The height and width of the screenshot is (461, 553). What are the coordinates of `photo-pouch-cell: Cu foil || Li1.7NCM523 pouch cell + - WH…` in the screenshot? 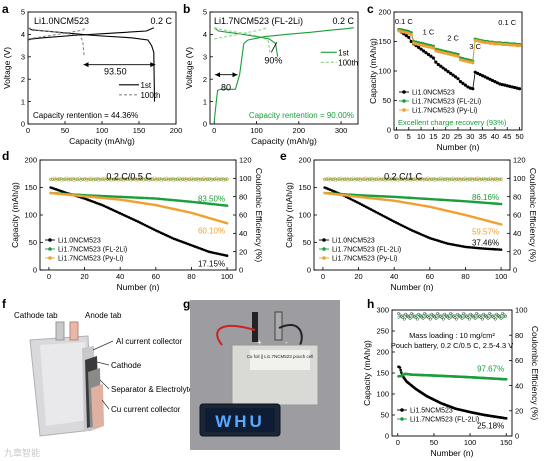 It's located at (265, 375).